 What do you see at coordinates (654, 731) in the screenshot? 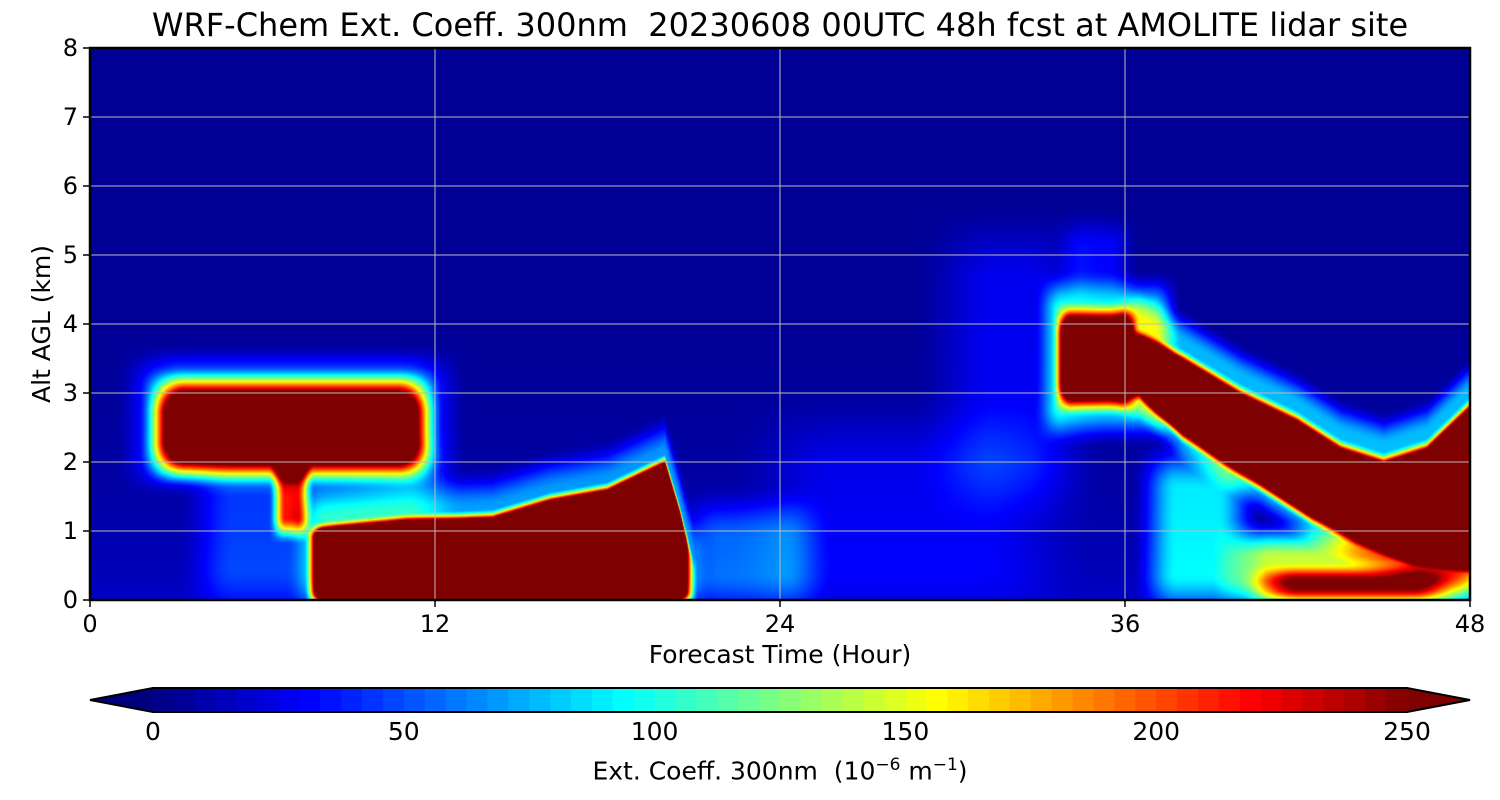
I see `colorbar-tick-label: 100` at bounding box center [654, 731].